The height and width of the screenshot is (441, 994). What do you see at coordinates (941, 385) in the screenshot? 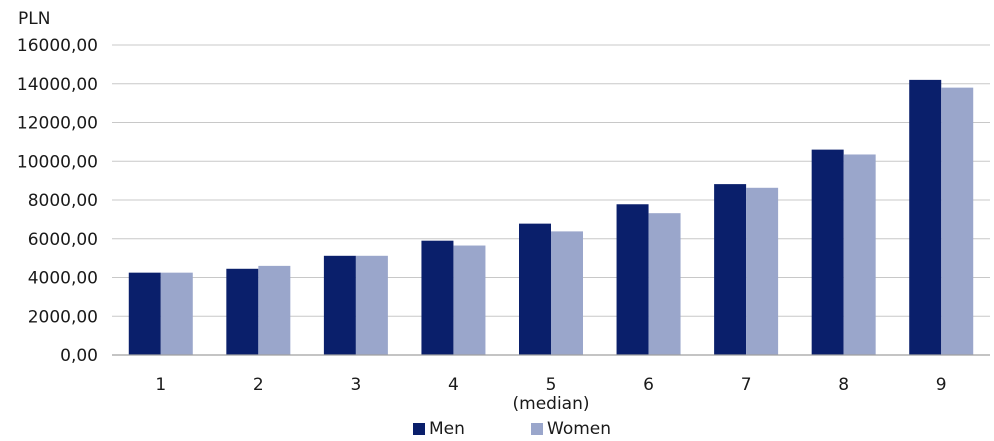
I see `x-tick-label: 9` at bounding box center [941, 385].